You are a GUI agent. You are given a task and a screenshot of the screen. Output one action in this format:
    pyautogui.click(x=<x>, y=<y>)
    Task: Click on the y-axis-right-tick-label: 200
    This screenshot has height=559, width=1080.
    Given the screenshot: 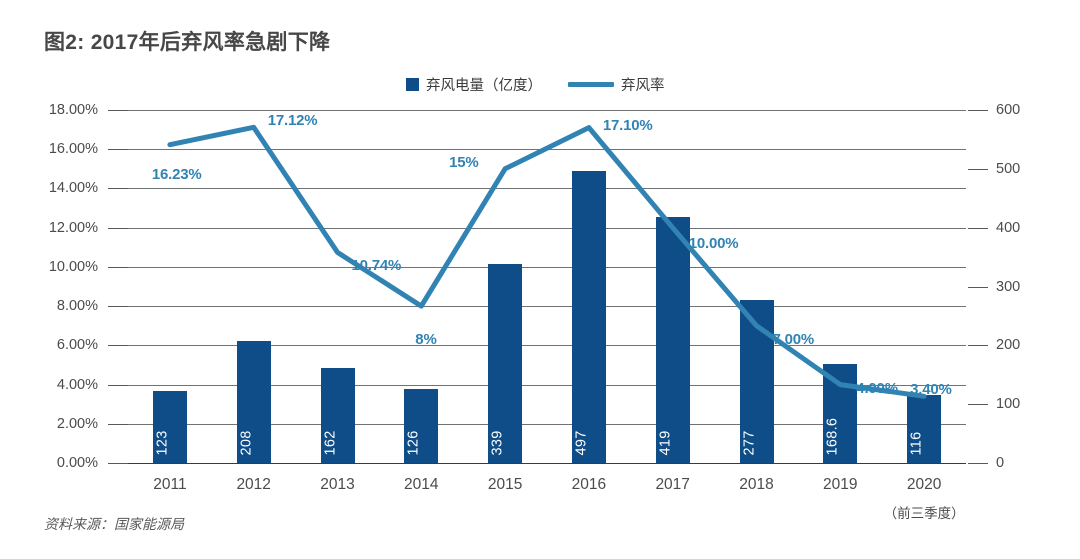 What is the action you would take?
    pyautogui.click(x=1008, y=345)
    